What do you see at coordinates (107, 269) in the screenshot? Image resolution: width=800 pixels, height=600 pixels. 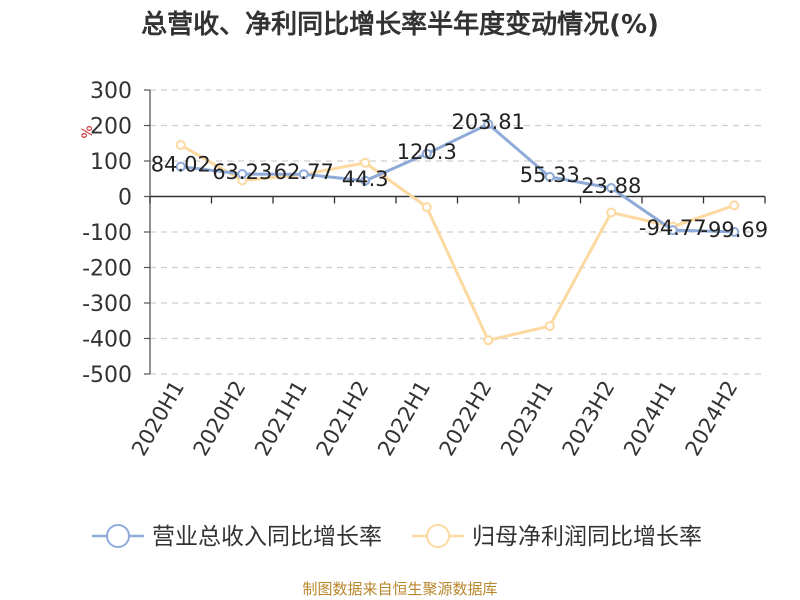 I see `y-tick-label: -200` at bounding box center [107, 269].